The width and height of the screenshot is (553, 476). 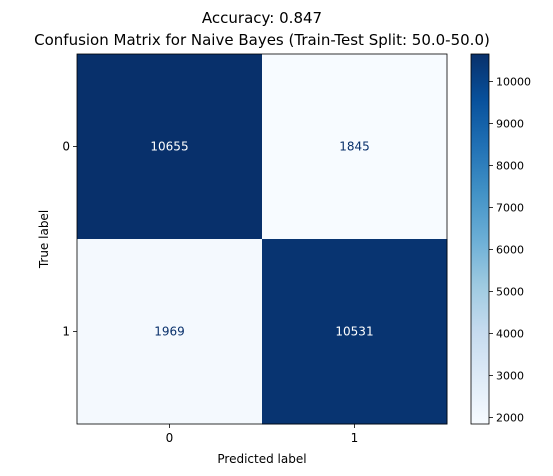 What do you see at coordinates (69, 239) in the screenshot?
I see `y-axis-ticks: 01` at bounding box center [69, 239].